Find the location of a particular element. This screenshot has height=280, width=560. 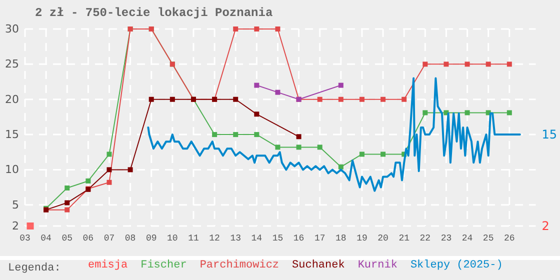

x-tick-label: 08 is located at coordinates (130, 239).